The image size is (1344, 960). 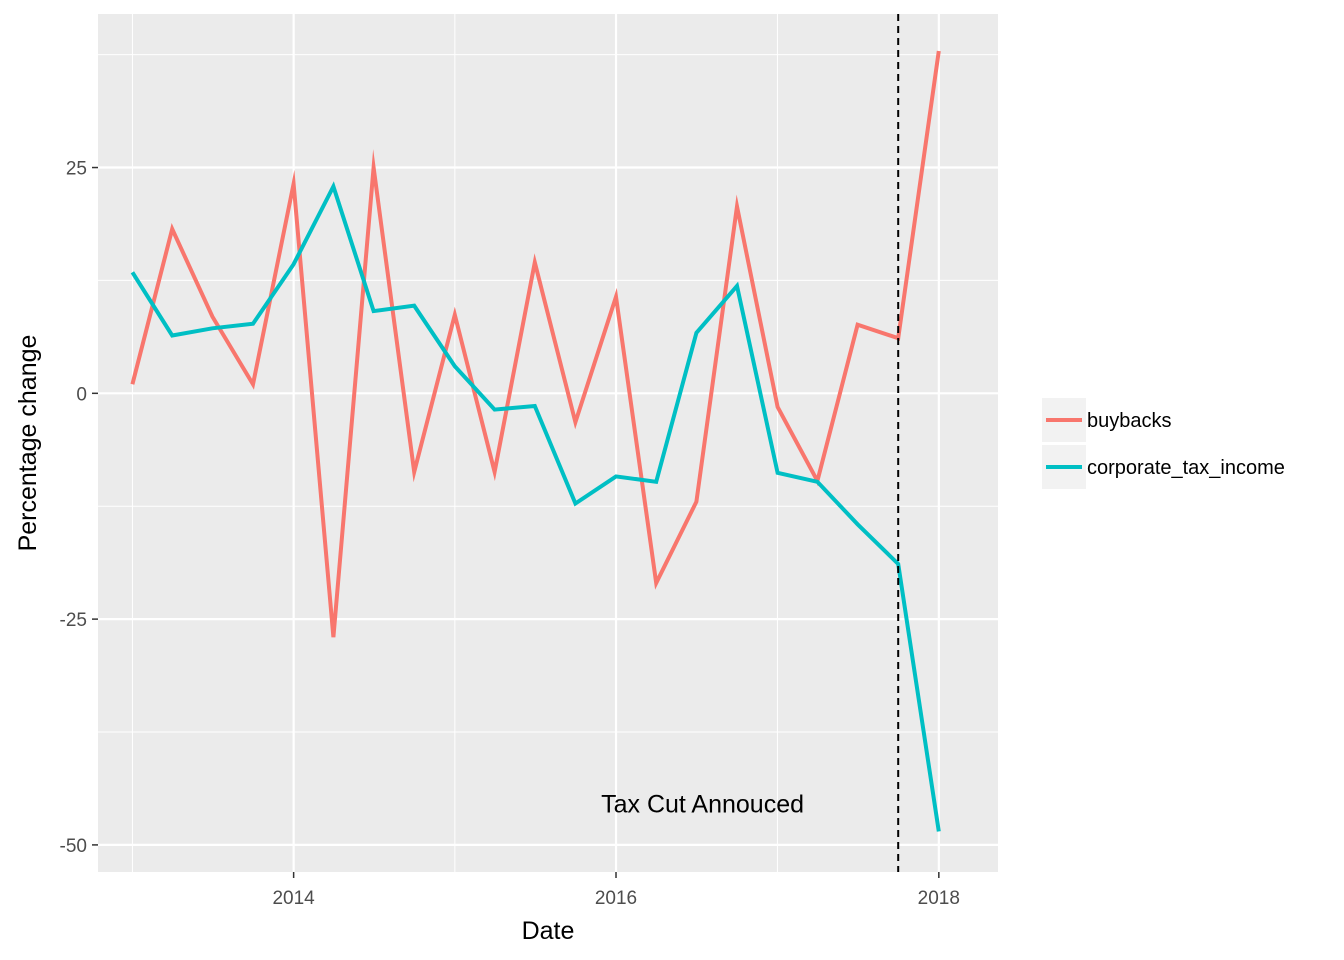 What do you see at coordinates (73, 846) in the screenshot?
I see `y-tick-label: -50` at bounding box center [73, 846].